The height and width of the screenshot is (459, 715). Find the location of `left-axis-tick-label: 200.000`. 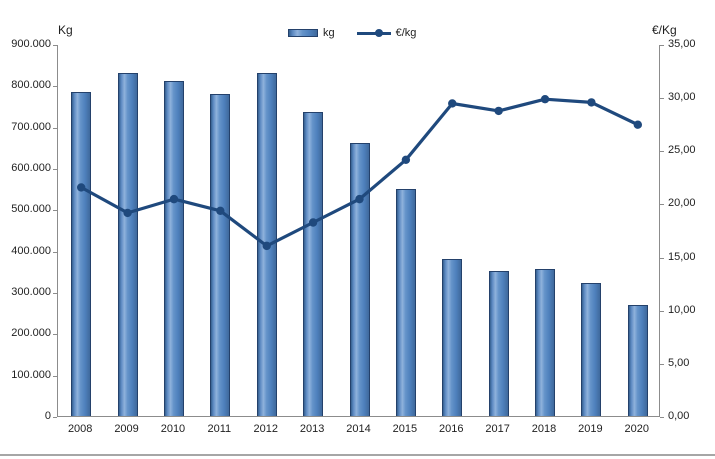

left-axis-tick-label: 200.000 is located at coordinates (31, 333).